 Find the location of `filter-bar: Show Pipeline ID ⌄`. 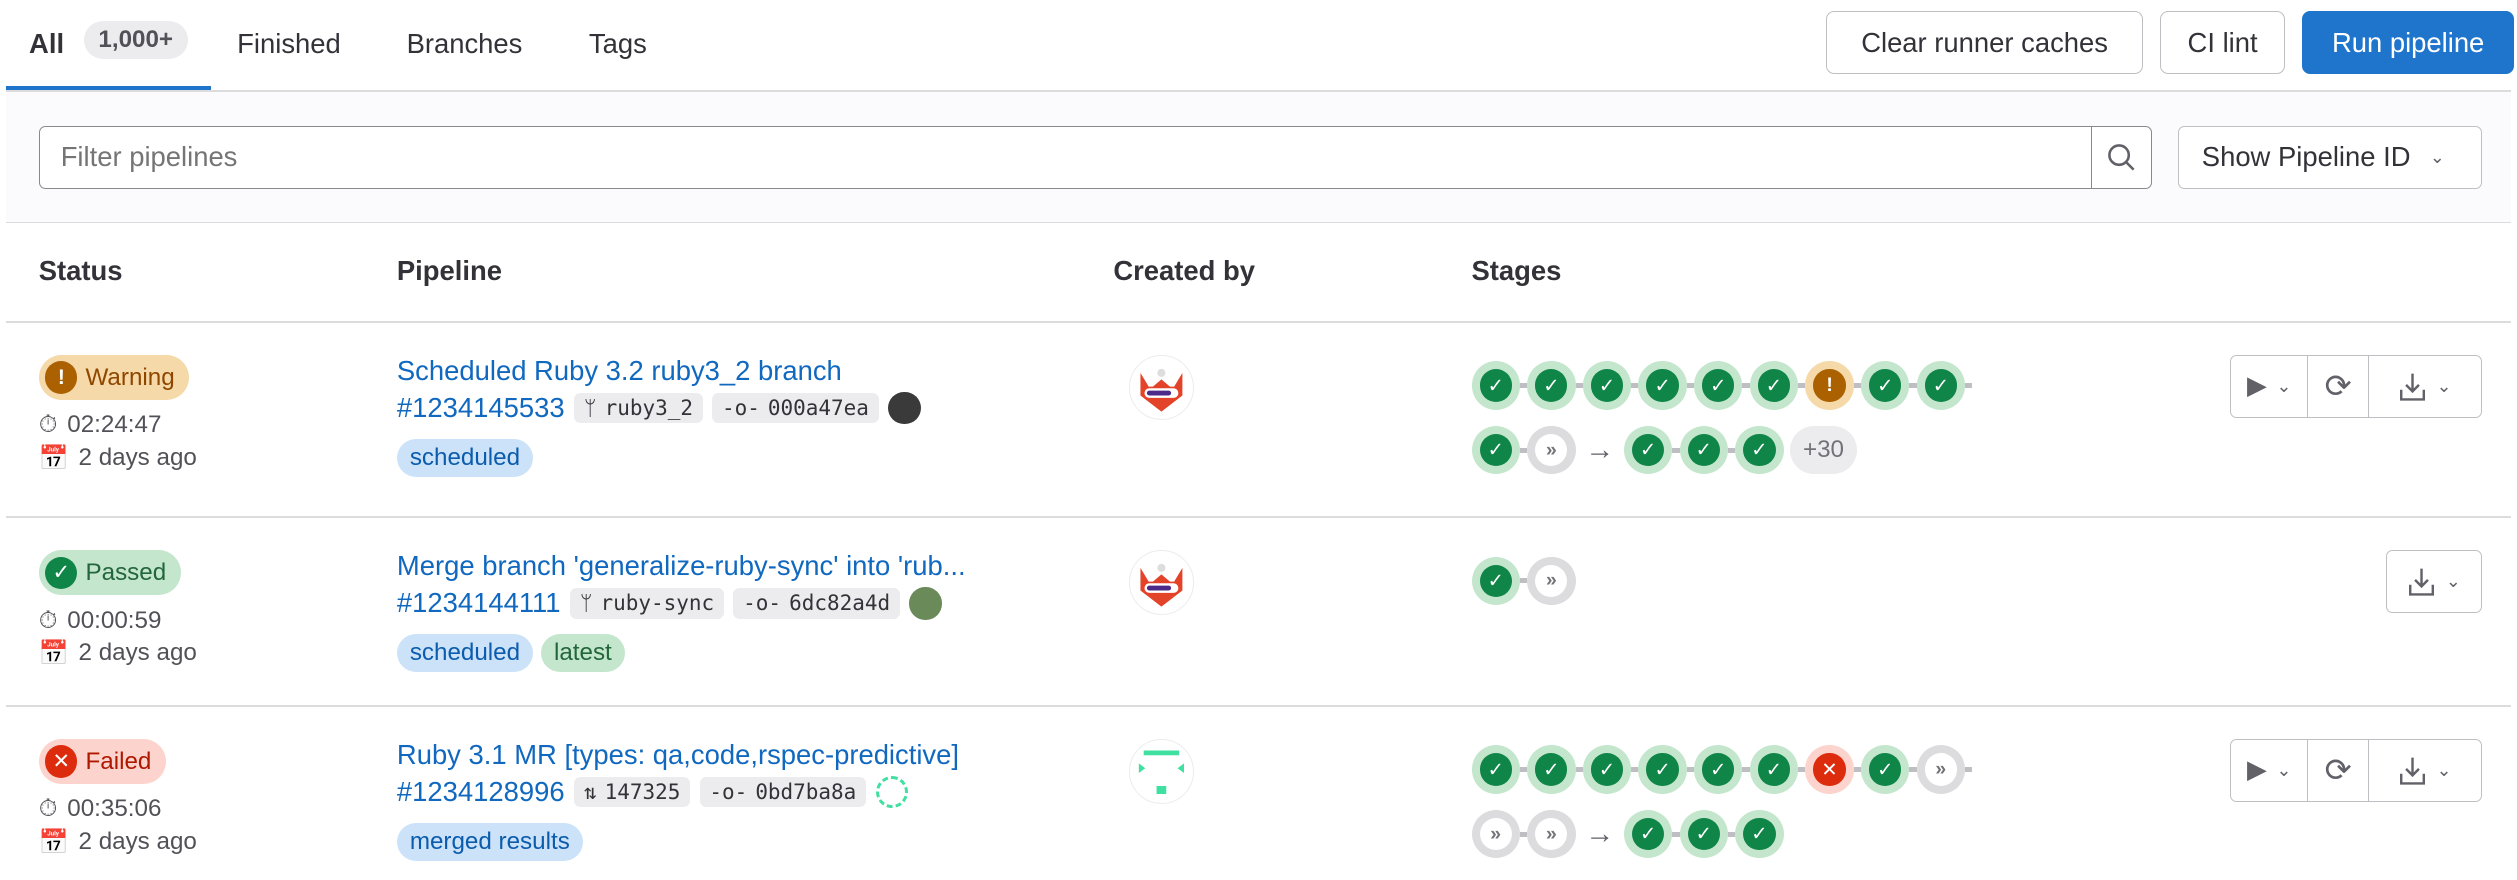

filter-bar: Show Pipeline ID ⌄ is located at coordinates (1258, 157).